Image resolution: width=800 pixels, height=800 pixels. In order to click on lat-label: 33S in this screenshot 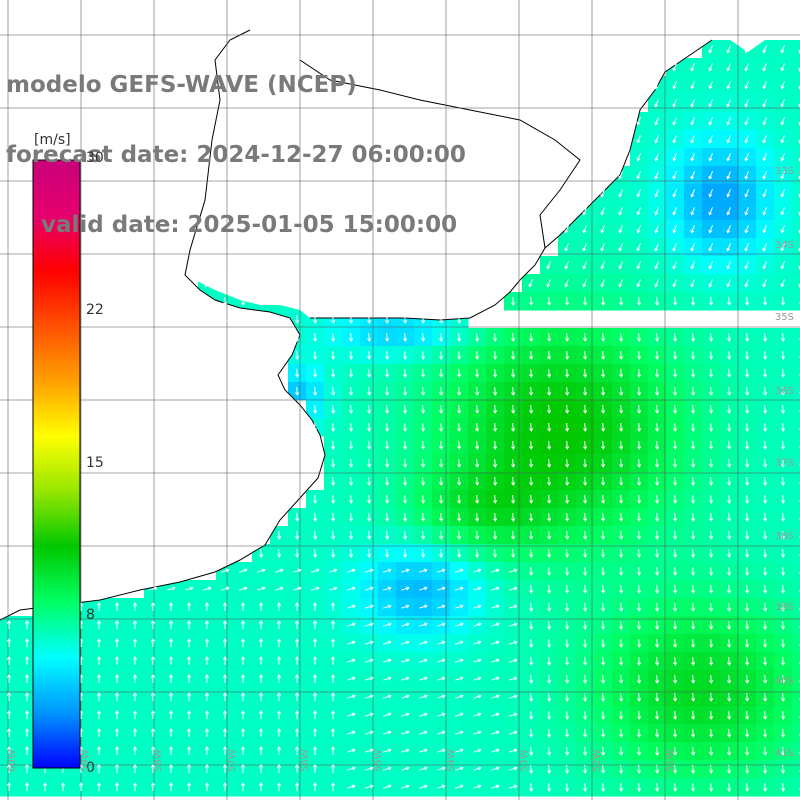, I will do `click(784, 171)`.